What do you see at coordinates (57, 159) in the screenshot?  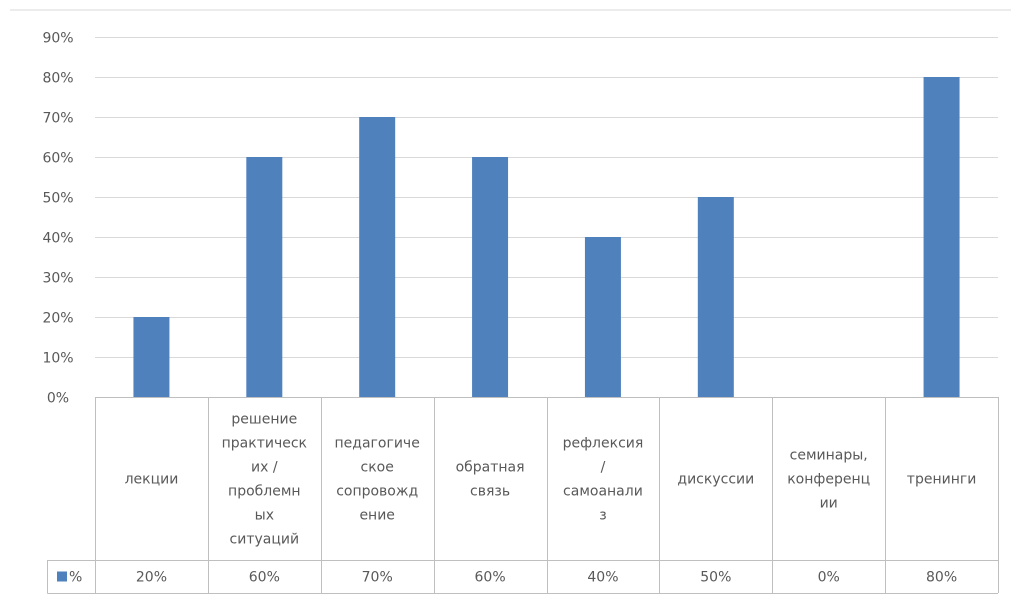 I see `y-tick-label: 60%` at bounding box center [57, 159].